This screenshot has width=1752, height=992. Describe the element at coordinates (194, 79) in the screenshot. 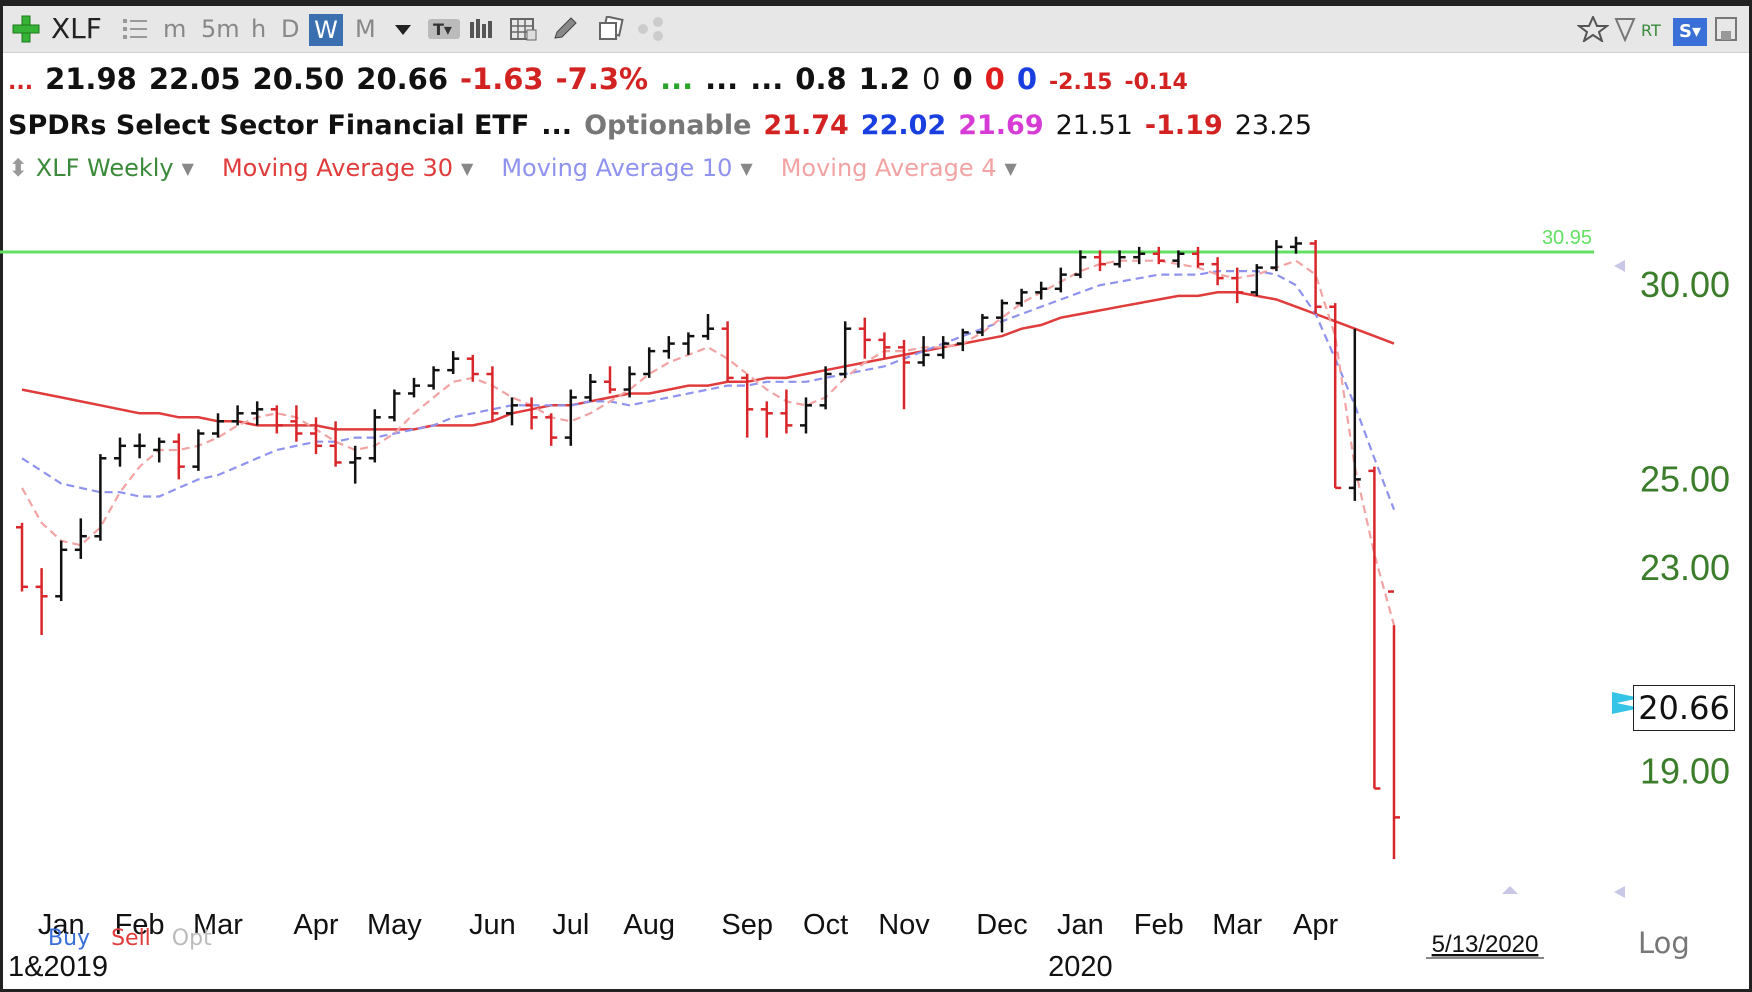

I see `quote-value-2: 22.05` at that location.